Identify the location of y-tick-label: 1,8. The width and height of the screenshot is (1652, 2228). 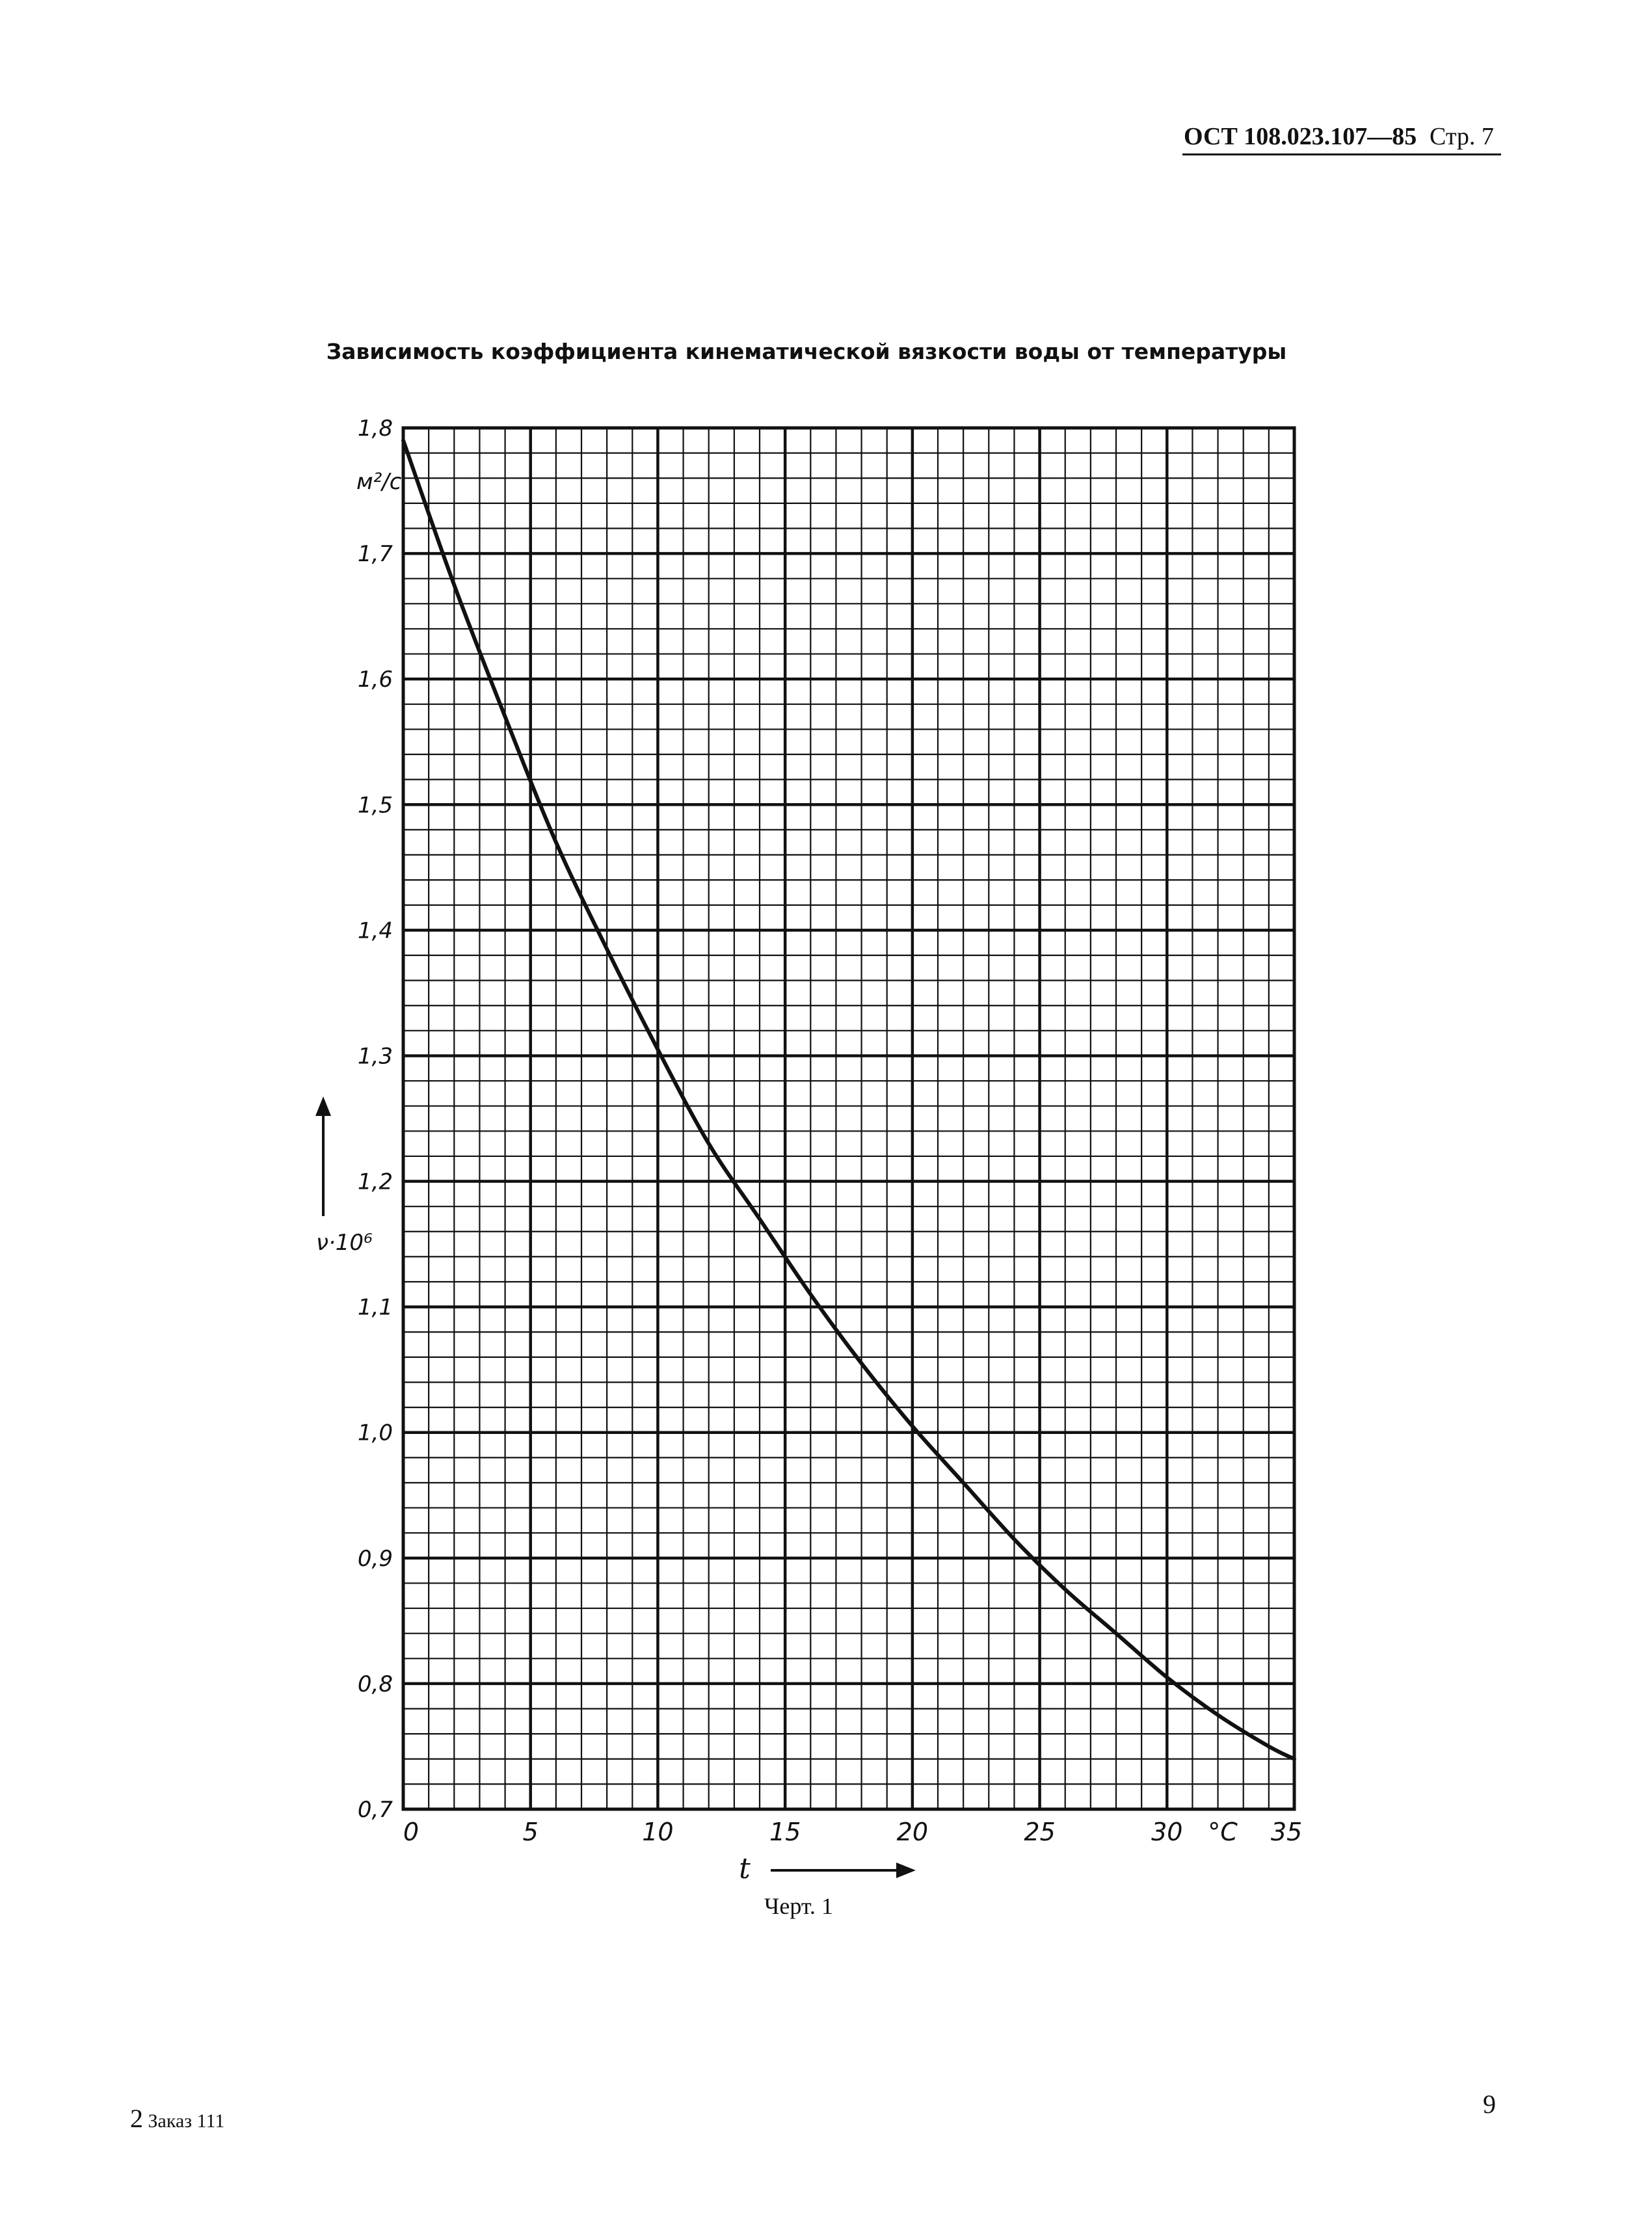
(375, 429).